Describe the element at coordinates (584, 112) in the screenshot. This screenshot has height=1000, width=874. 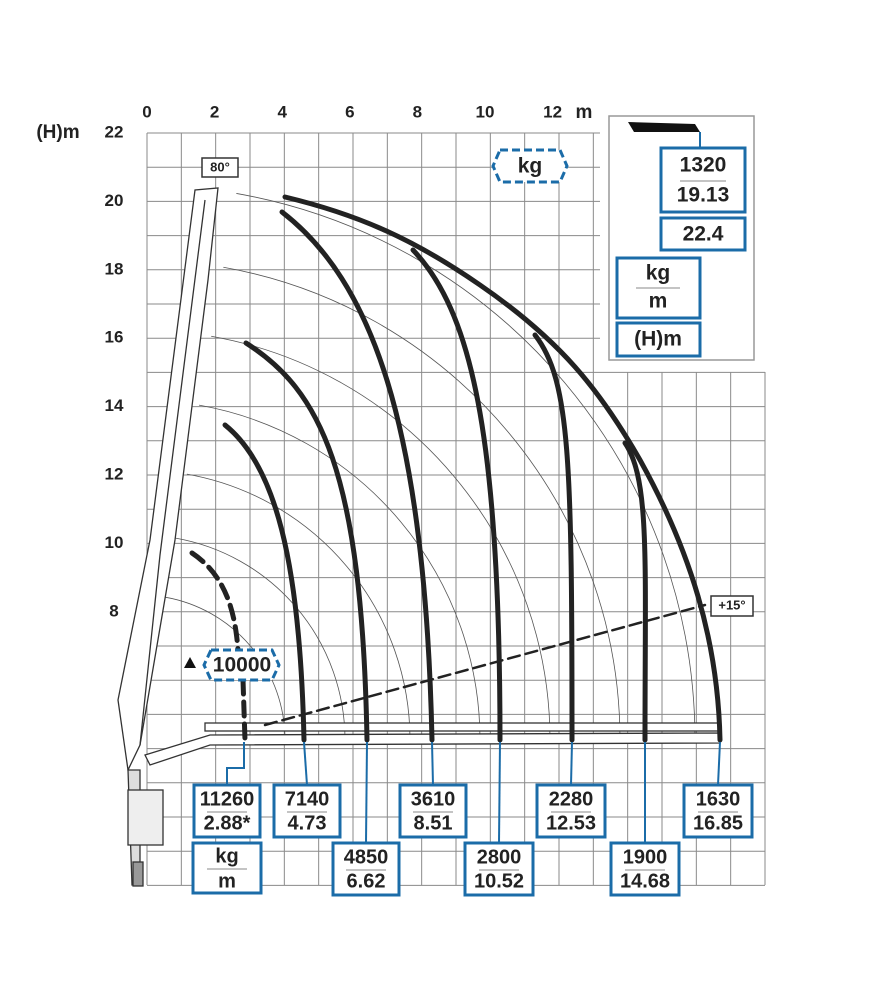
I see `x-unit: m` at that location.